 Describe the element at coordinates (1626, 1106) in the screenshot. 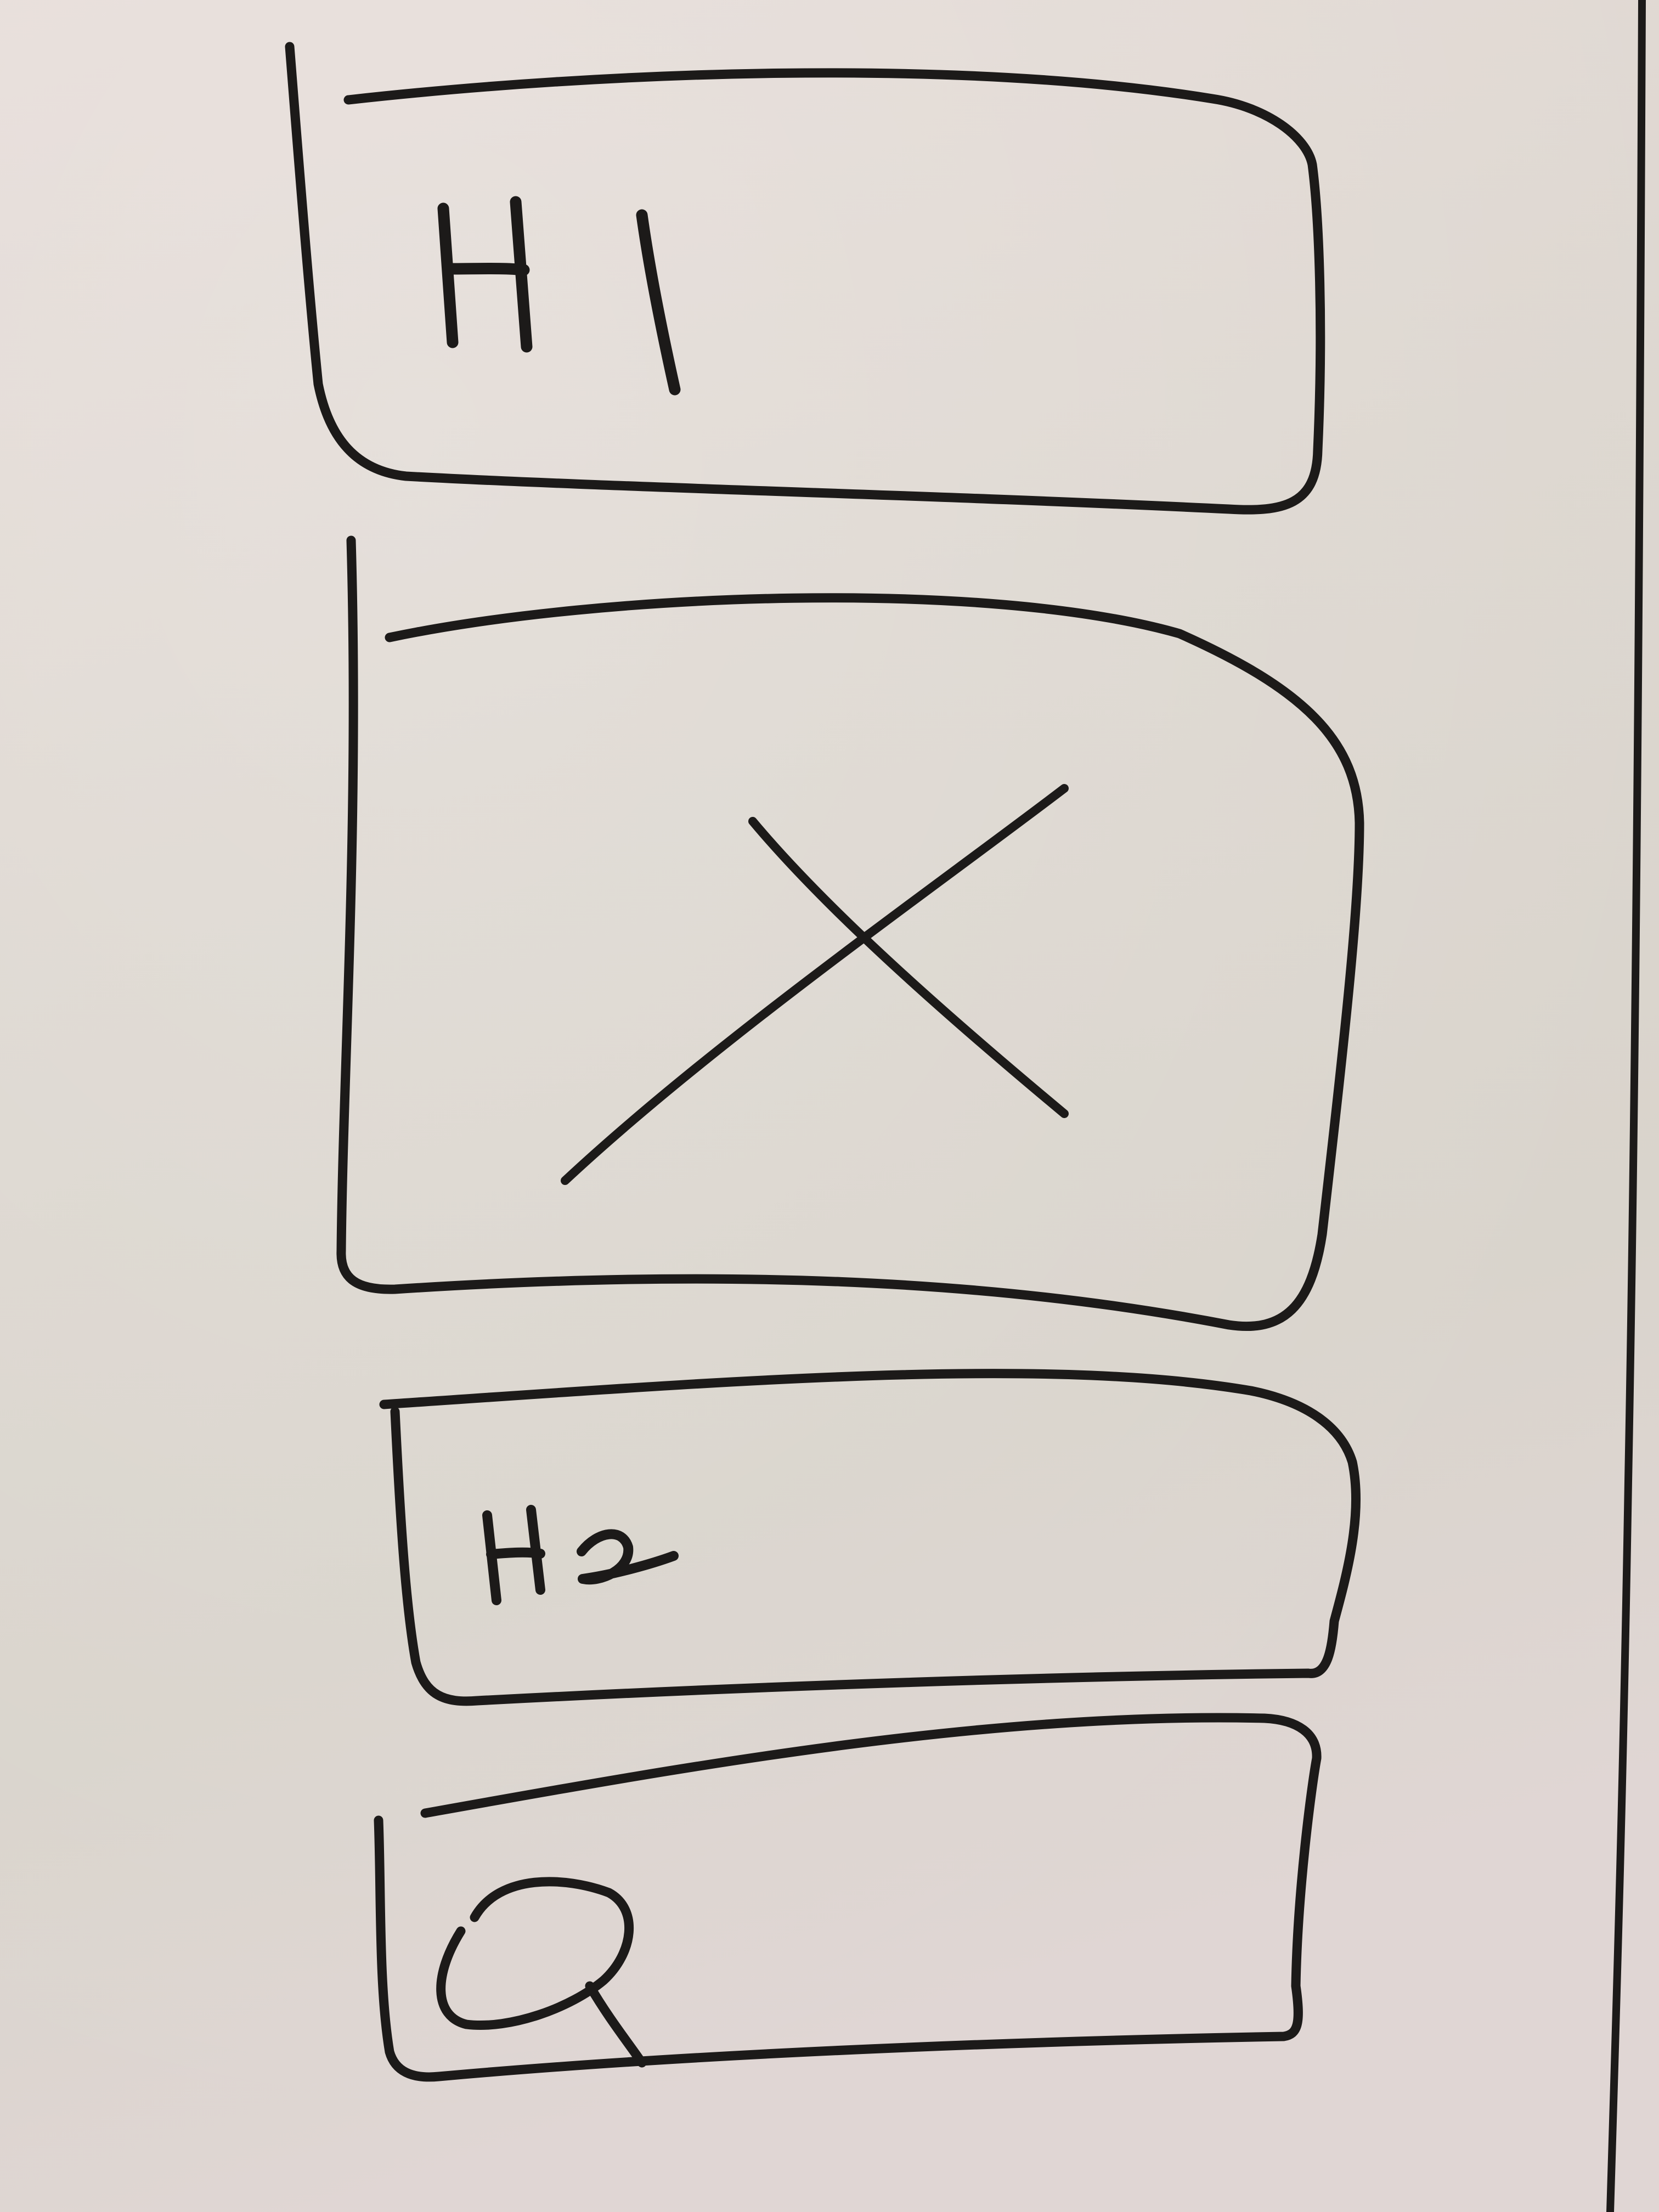

I see `board-edge-line` at that location.